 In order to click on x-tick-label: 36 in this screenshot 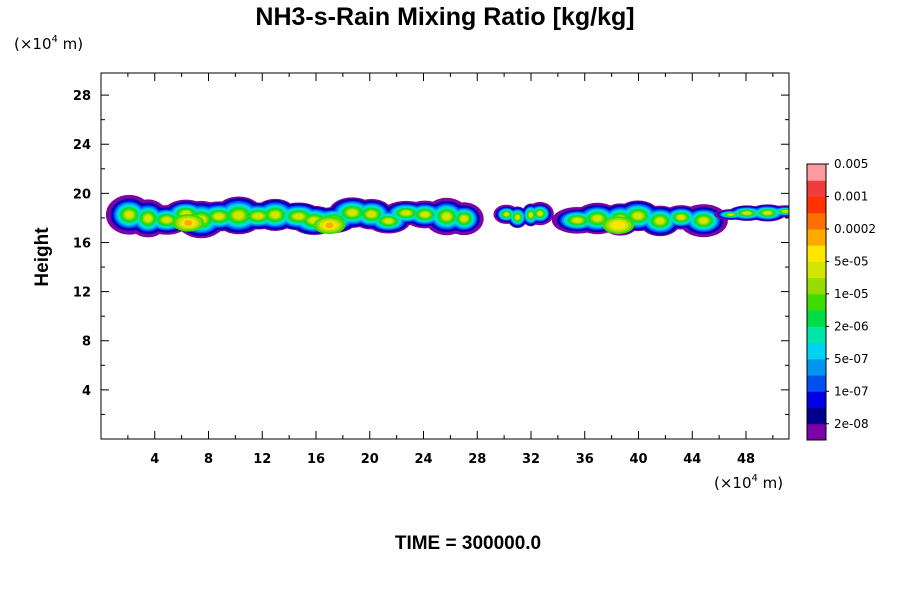, I will do `click(585, 459)`.